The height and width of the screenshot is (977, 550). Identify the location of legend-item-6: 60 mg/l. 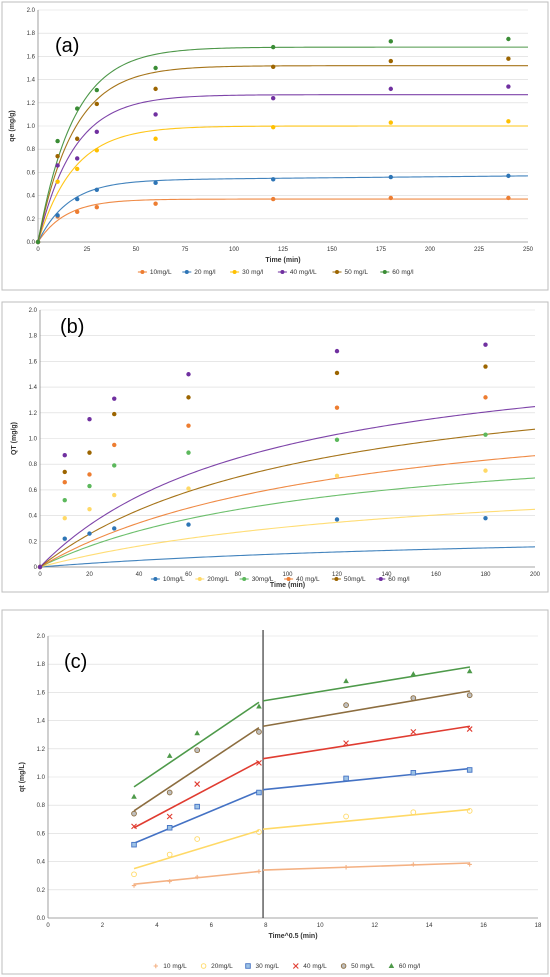
(397, 272).